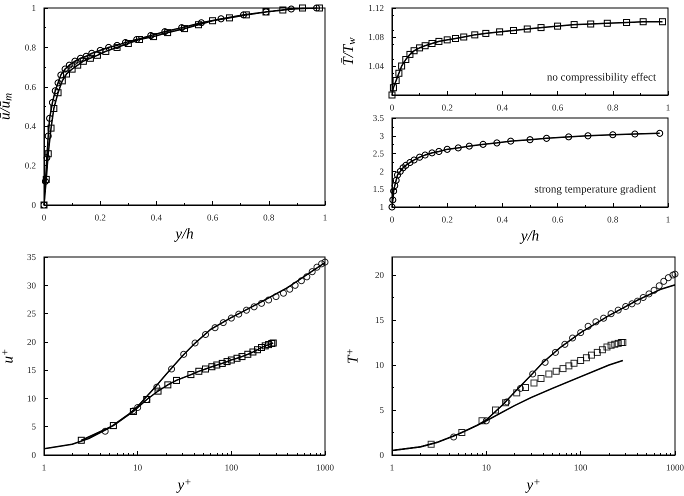 Image resolution: width=684 pixels, height=496 pixels. Describe the element at coordinates (31, 285) in the screenshot. I see `y-tick-label: 30` at that location.